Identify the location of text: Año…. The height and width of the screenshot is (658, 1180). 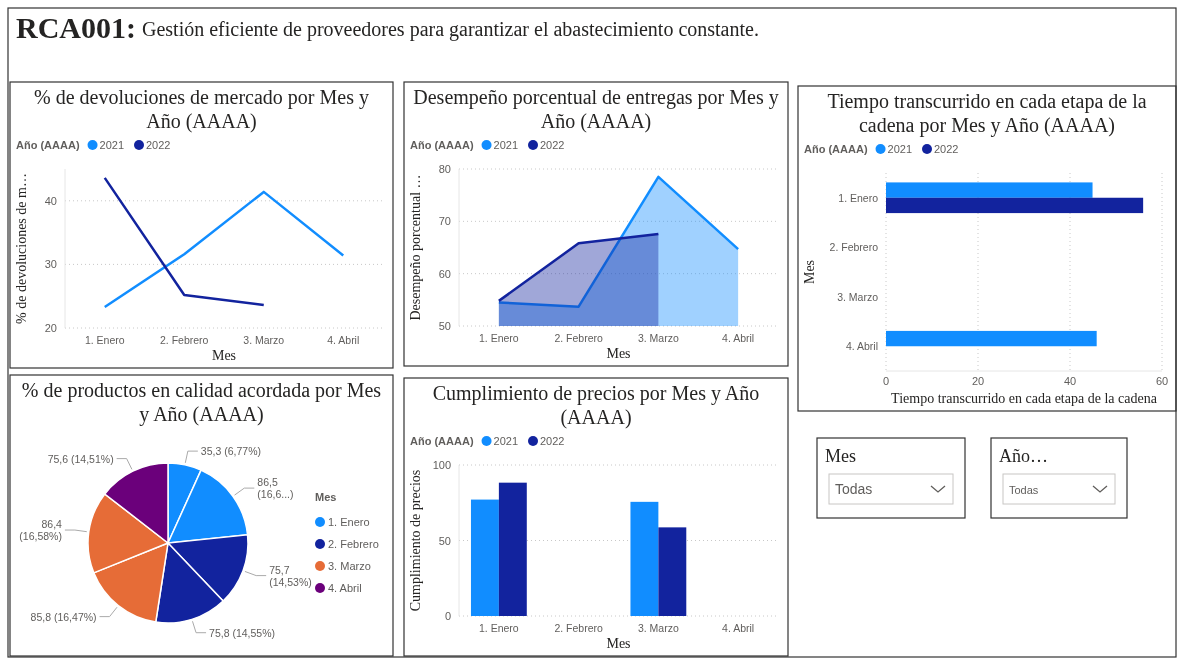
(1023, 456).